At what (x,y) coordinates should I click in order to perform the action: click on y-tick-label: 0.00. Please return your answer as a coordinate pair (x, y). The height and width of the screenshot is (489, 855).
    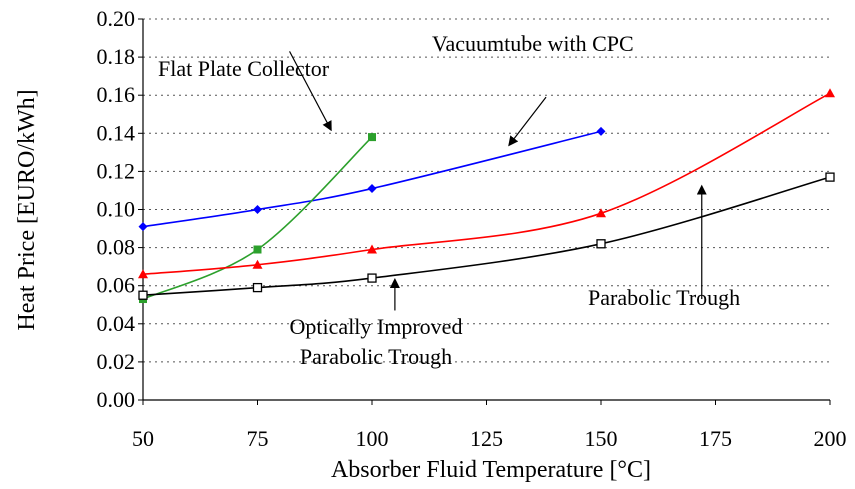
    Looking at the image, I should click on (116, 399).